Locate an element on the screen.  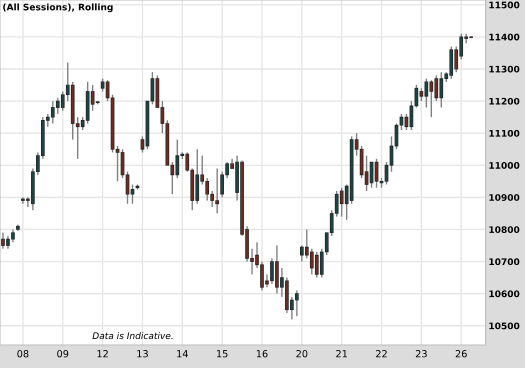
x-tick-label: 16 is located at coordinates (262, 354).